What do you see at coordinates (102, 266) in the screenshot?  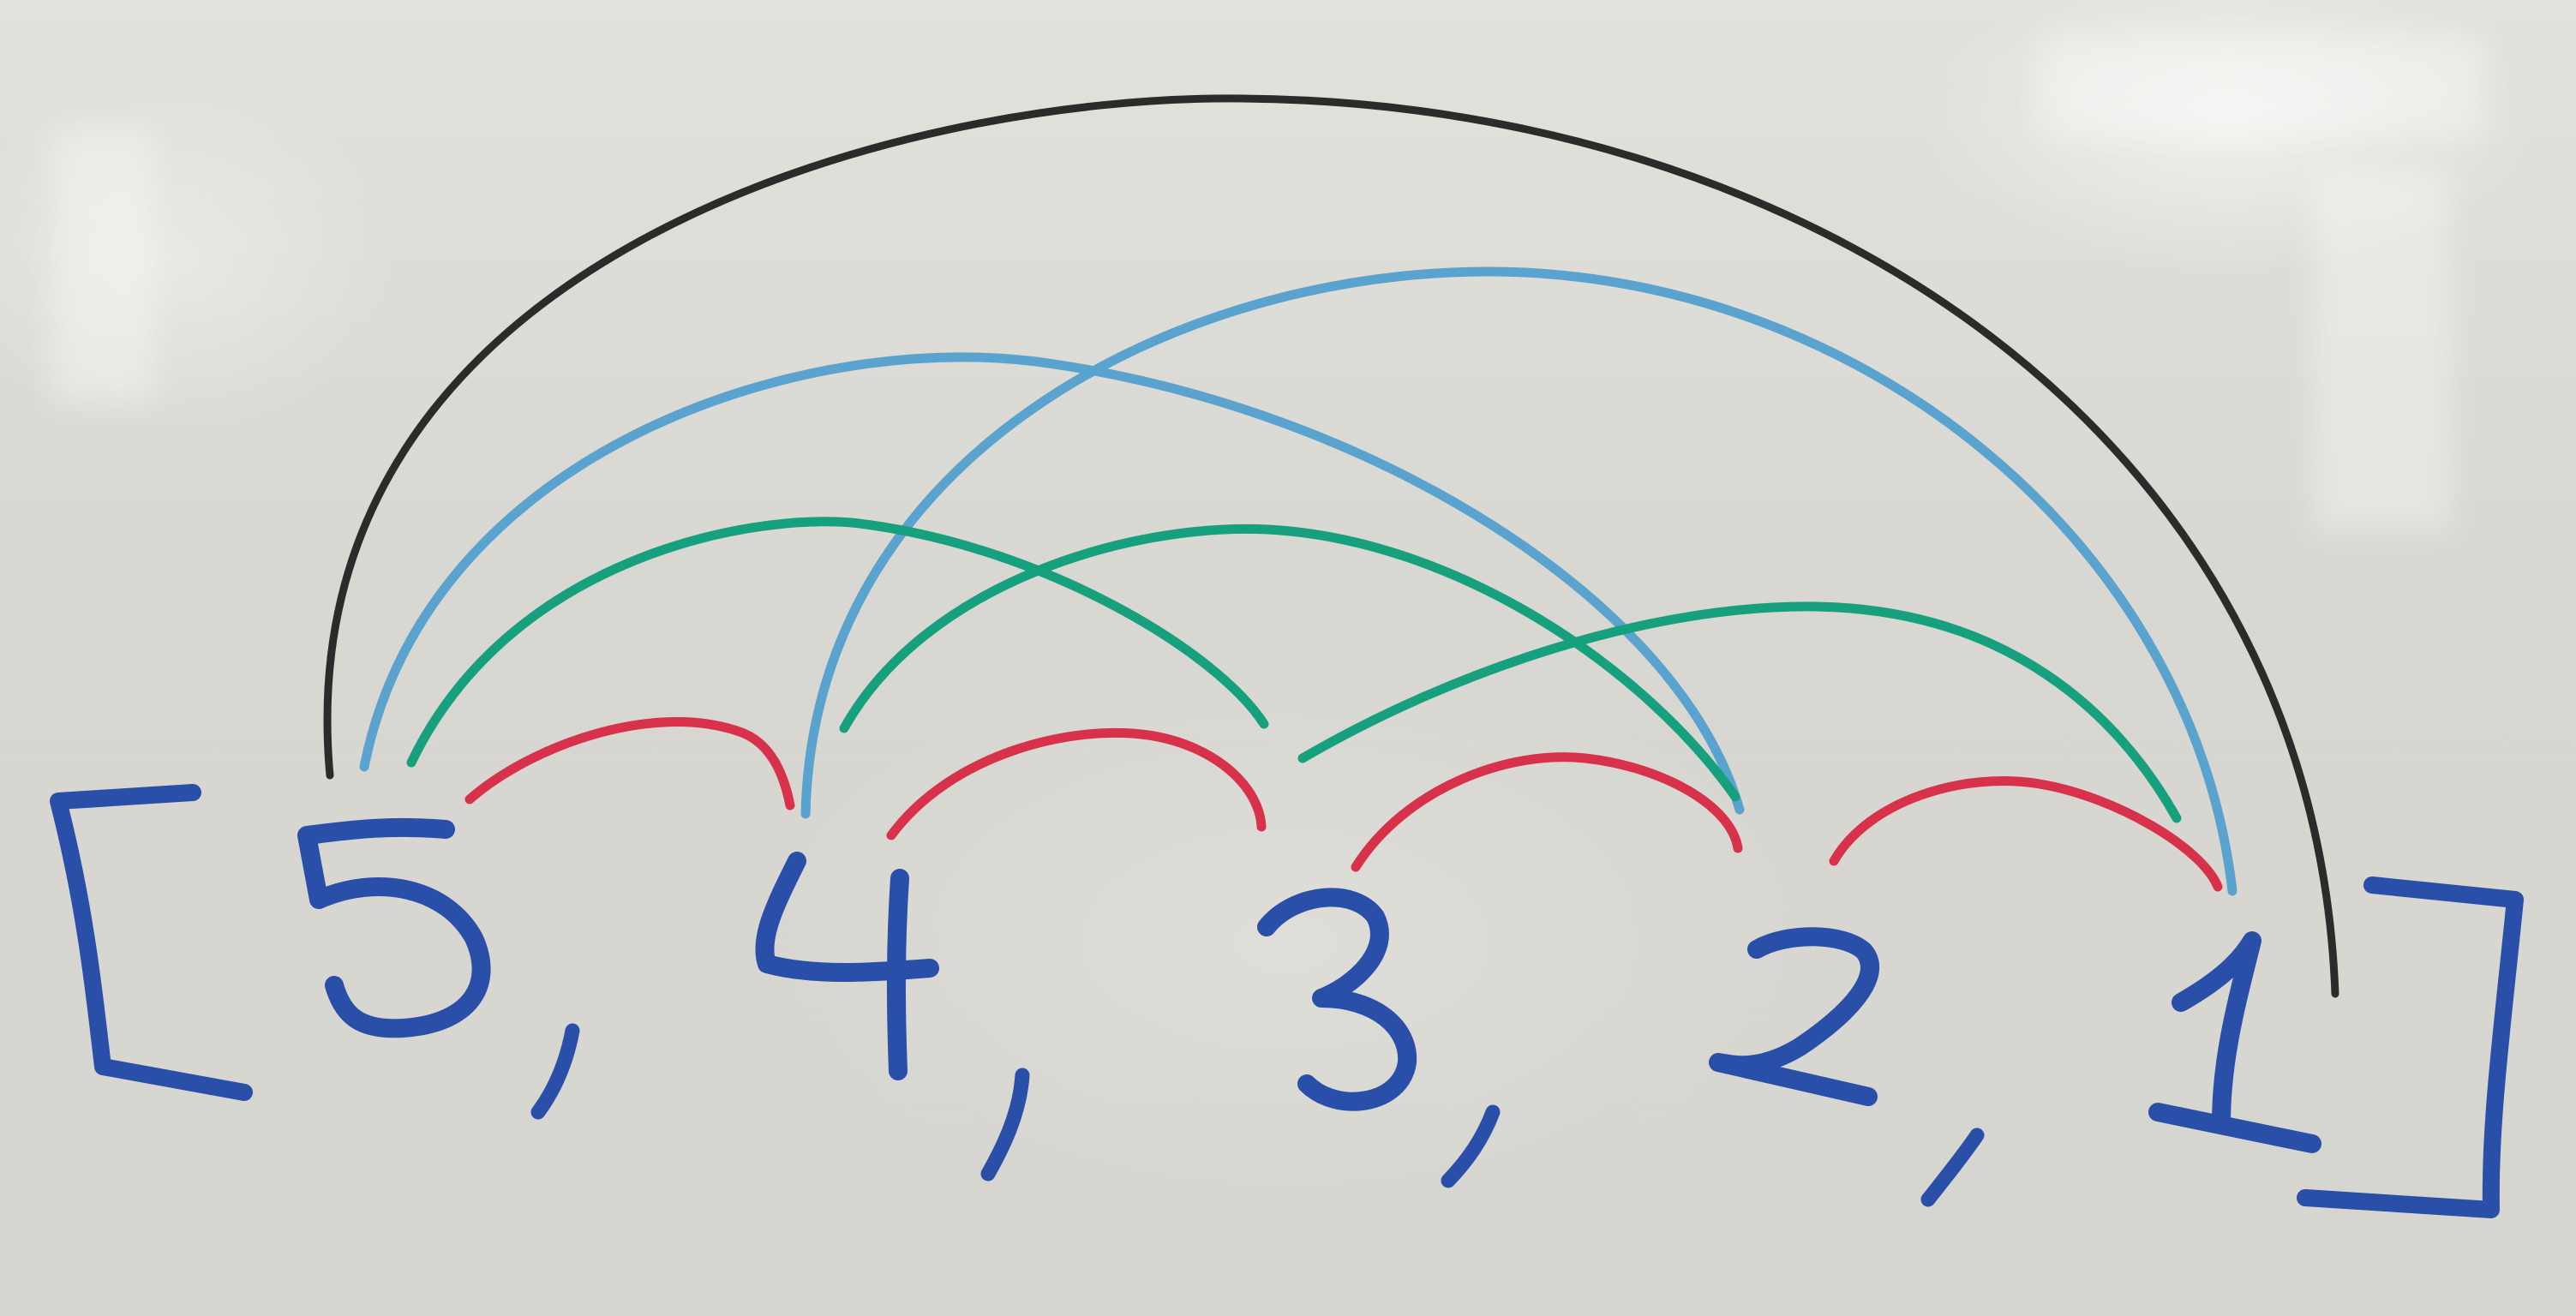 I see `glare-left` at bounding box center [102, 266].